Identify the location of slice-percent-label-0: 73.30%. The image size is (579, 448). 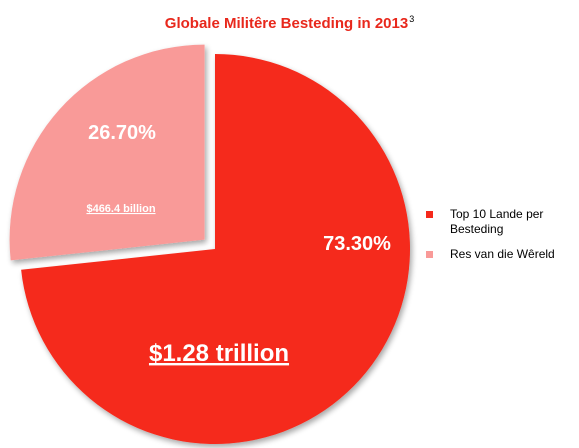
(357, 244).